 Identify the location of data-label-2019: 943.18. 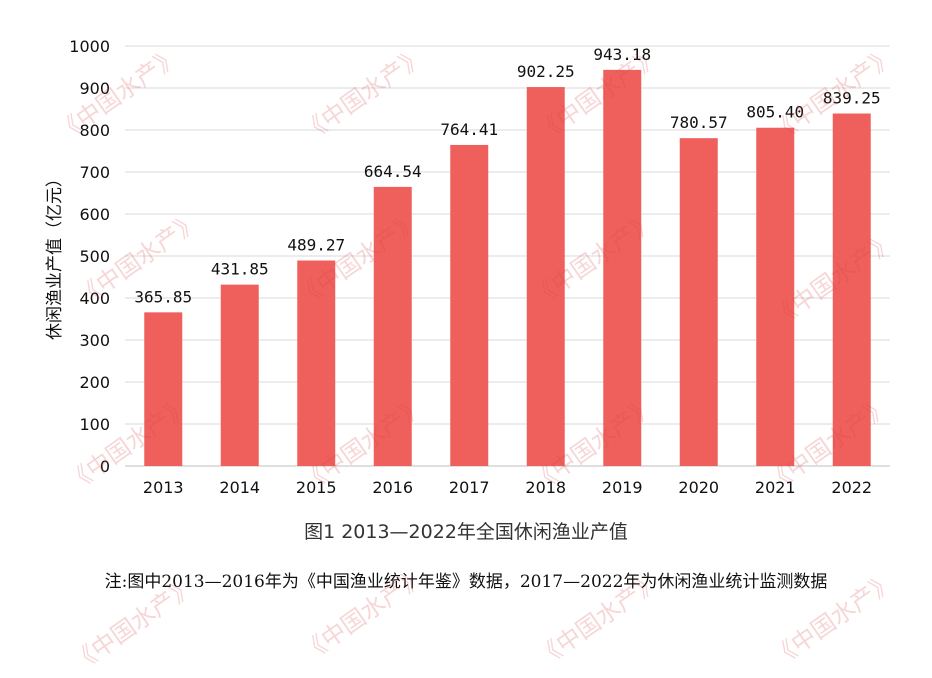
(622, 54).